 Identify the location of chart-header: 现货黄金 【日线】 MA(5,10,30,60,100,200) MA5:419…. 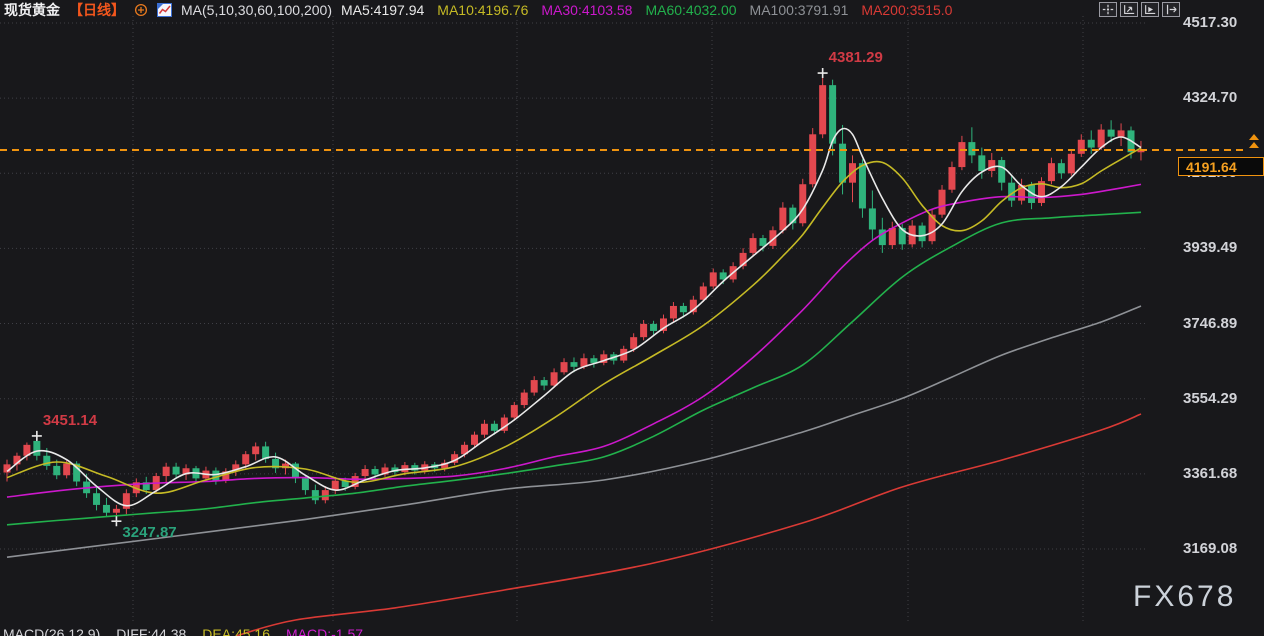
(632, 10).